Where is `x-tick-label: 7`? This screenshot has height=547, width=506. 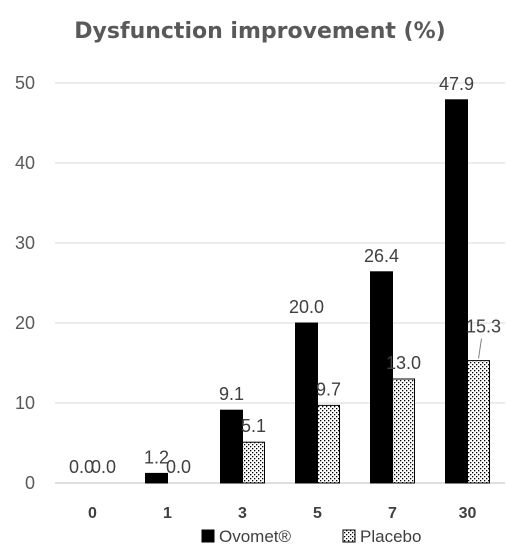 x-tick-label: 7 is located at coordinates (392, 513).